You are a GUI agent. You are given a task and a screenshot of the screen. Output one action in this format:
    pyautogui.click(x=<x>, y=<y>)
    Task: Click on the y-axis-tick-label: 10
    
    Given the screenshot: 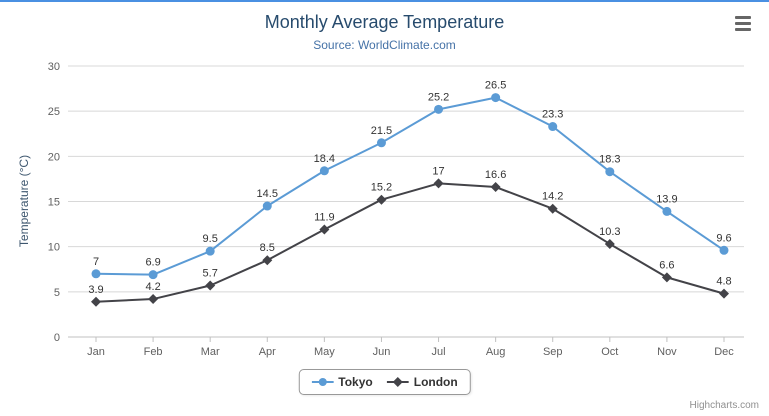 What is the action you would take?
    pyautogui.click(x=54, y=248)
    